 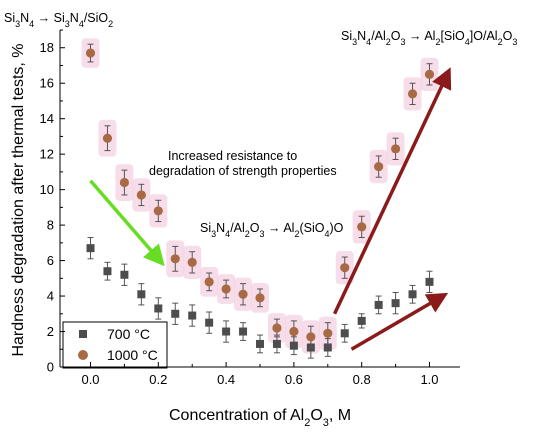 I want to click on x-tick-label: 0.4, so click(x=226, y=379).